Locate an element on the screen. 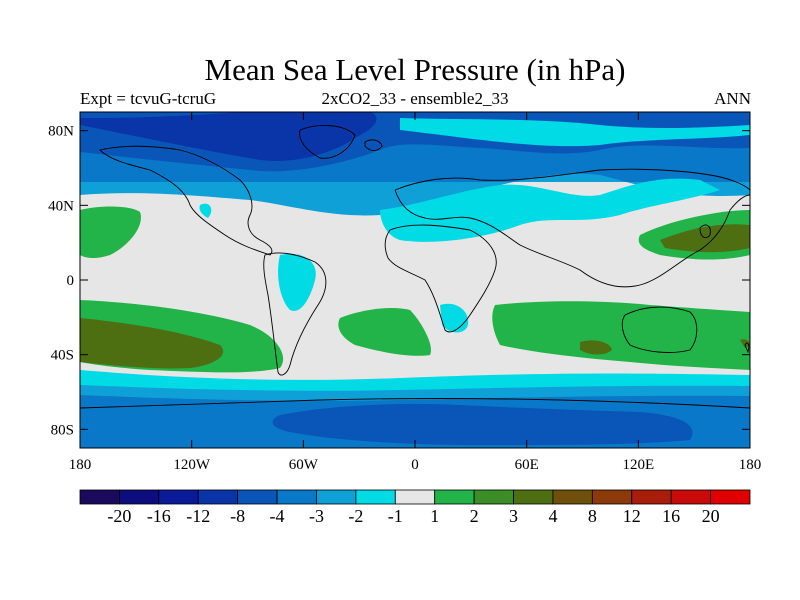 The height and width of the screenshot is (600, 800). lat-tick-label: 40S is located at coordinates (62, 356).